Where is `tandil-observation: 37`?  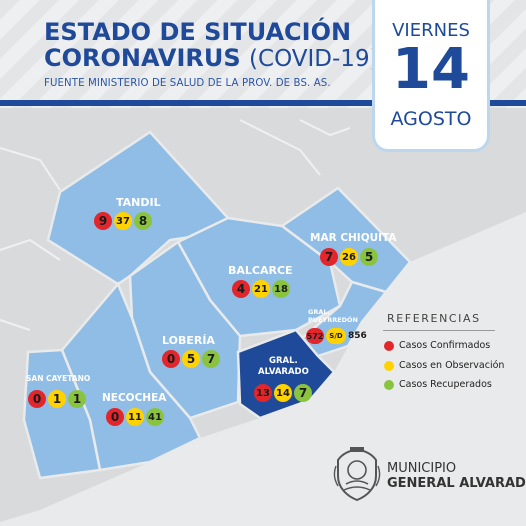 tandil-observation: 37 is located at coordinates (123, 221).